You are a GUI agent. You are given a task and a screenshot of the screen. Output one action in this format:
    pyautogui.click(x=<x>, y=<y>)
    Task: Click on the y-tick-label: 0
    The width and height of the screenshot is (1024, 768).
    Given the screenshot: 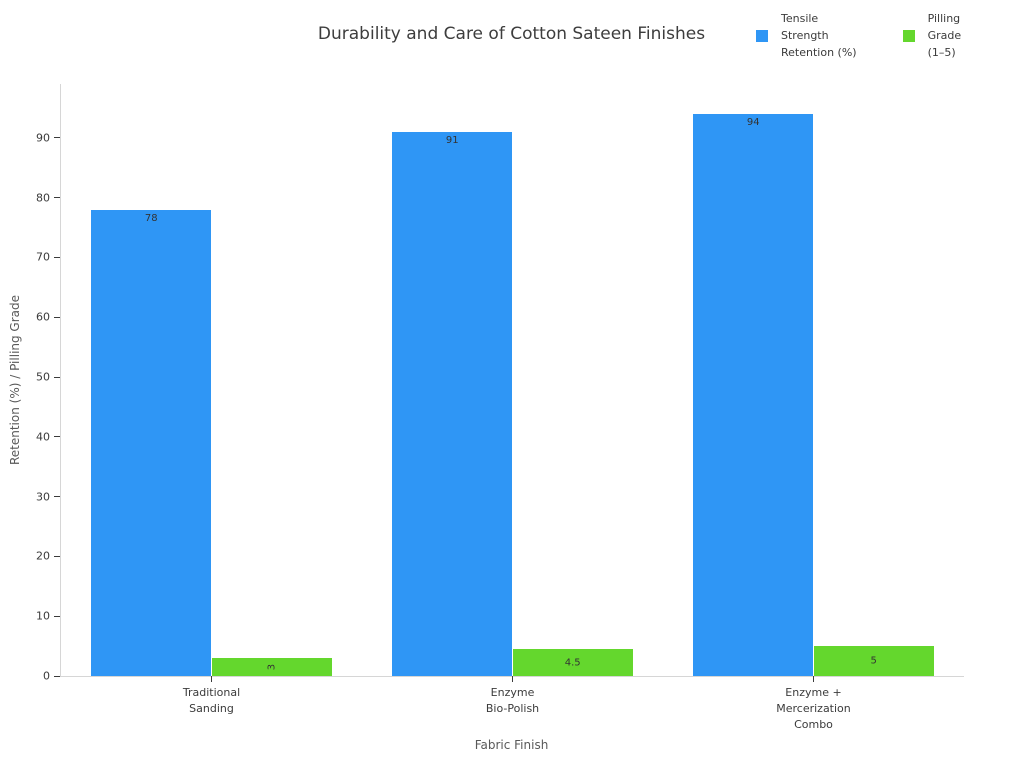 What is the action you would take?
    pyautogui.click(x=46, y=676)
    